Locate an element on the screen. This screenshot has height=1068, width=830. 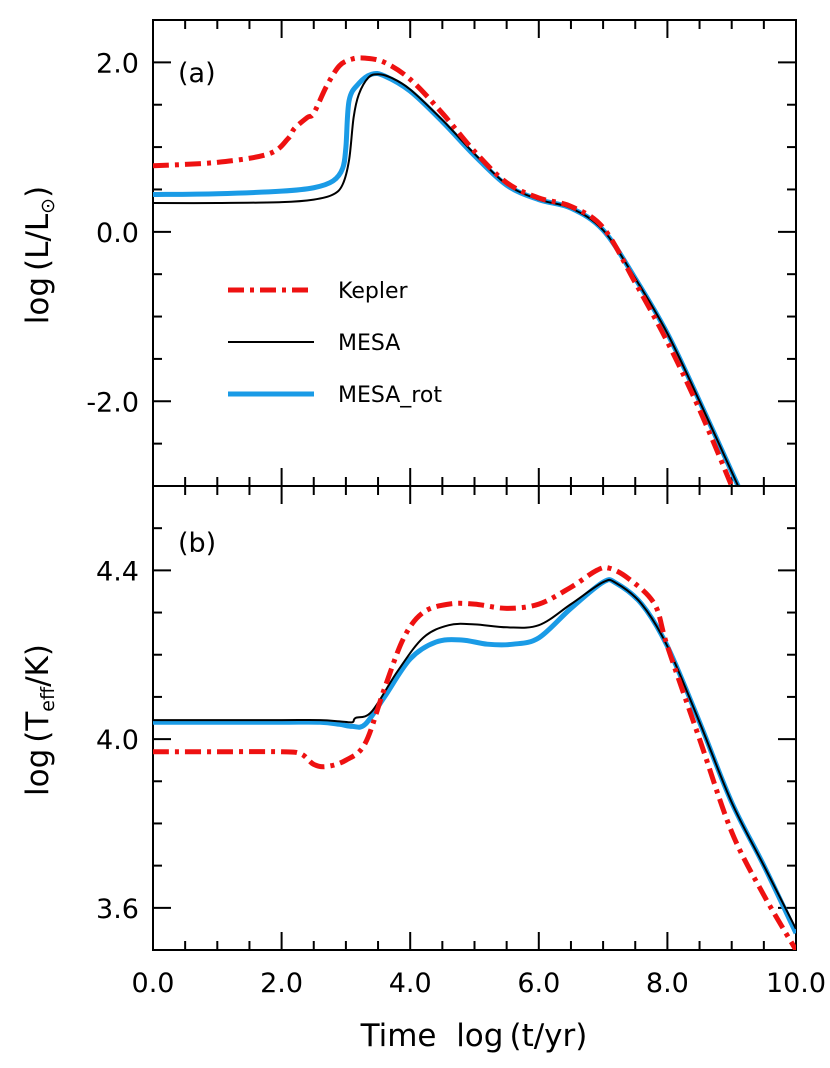
legend-kepler-label: Kepler is located at coordinates (373, 291).